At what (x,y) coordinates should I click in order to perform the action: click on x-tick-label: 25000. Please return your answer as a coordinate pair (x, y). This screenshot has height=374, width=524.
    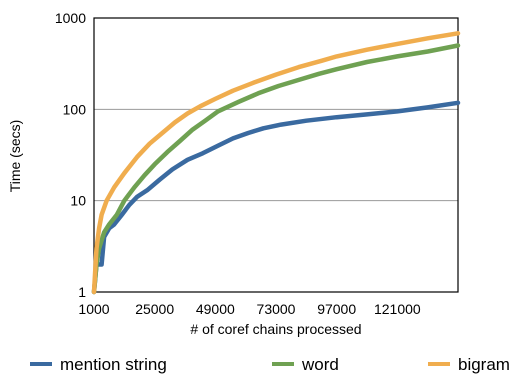
    Looking at the image, I should click on (154, 309).